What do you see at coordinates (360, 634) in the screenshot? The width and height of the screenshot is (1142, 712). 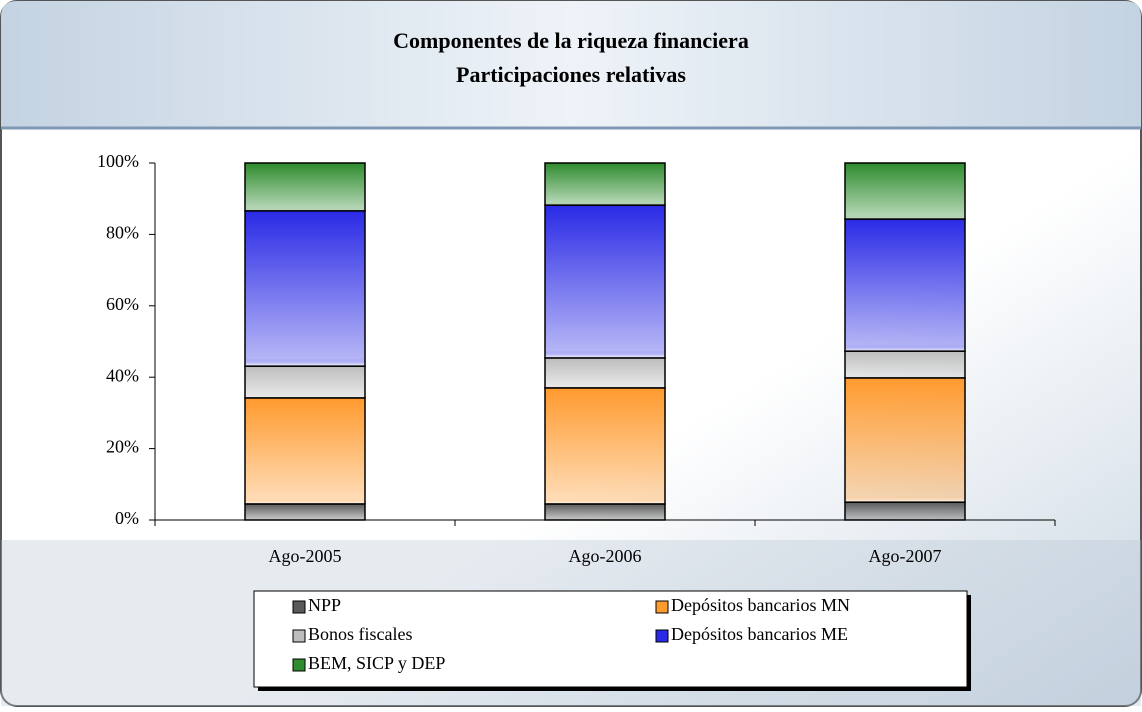 I see `legend-label: Bonos fiscales` at bounding box center [360, 634].